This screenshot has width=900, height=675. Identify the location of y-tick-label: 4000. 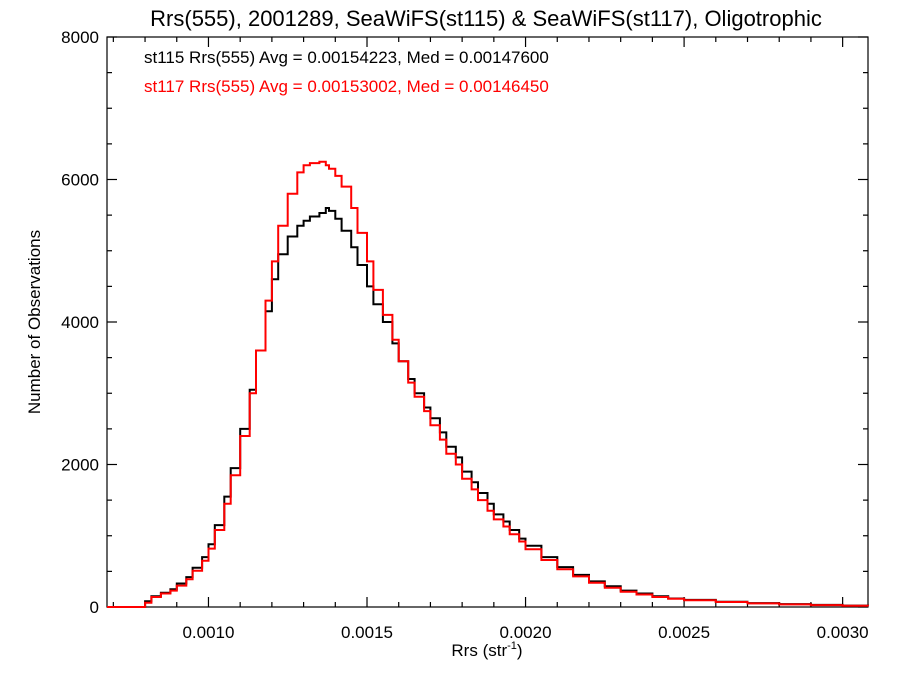
(80, 322).